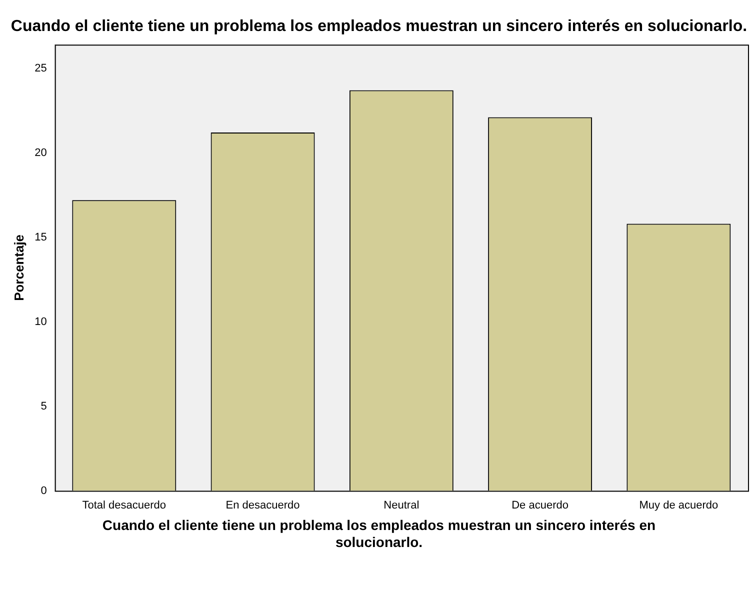 This screenshot has height=604, width=750. What do you see at coordinates (40, 322) in the screenshot?
I see `y-tick-label: 10` at bounding box center [40, 322].